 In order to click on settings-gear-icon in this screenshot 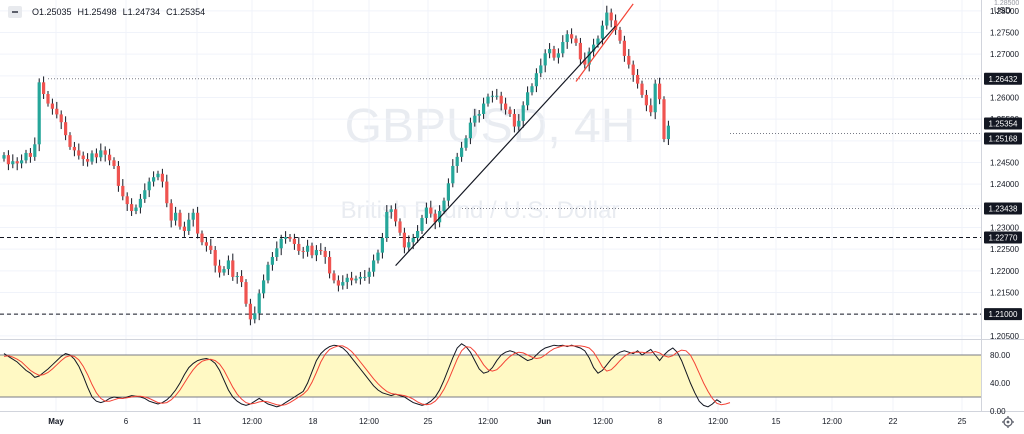, I will do `click(1008, 422)`.